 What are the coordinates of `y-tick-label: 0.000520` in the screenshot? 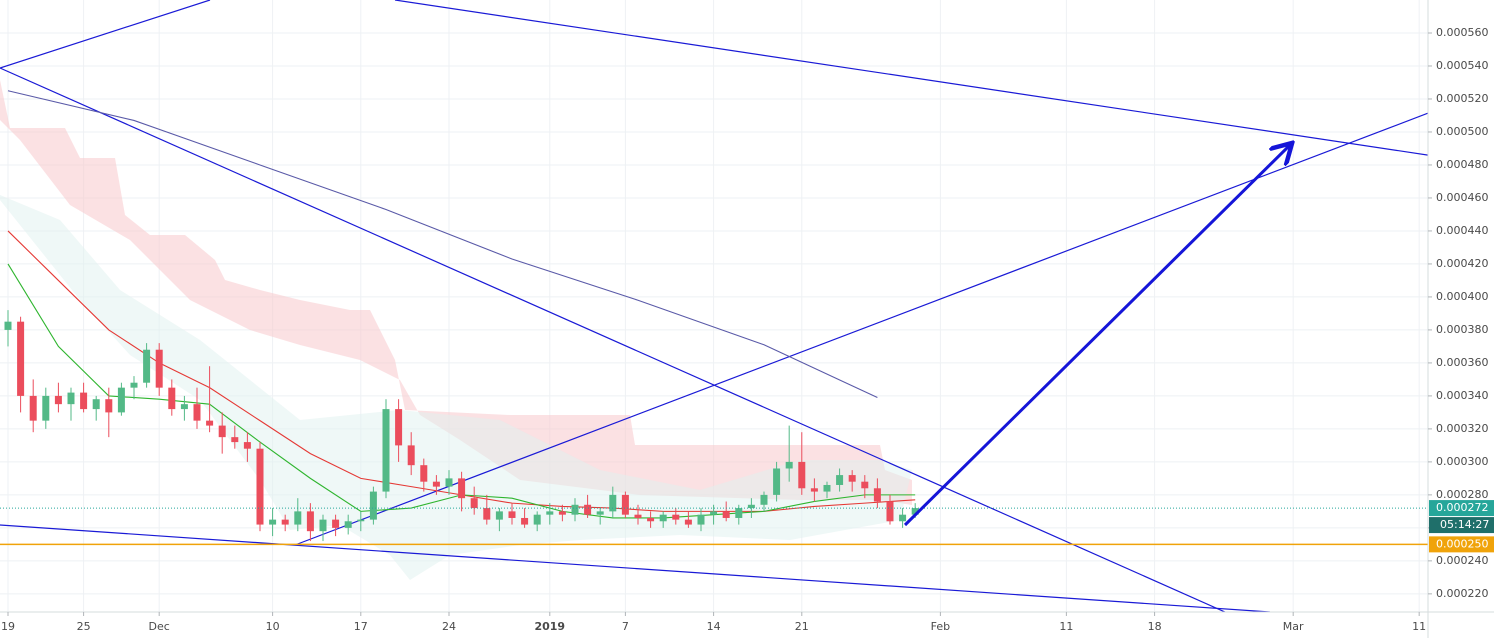 It's located at (1462, 98).